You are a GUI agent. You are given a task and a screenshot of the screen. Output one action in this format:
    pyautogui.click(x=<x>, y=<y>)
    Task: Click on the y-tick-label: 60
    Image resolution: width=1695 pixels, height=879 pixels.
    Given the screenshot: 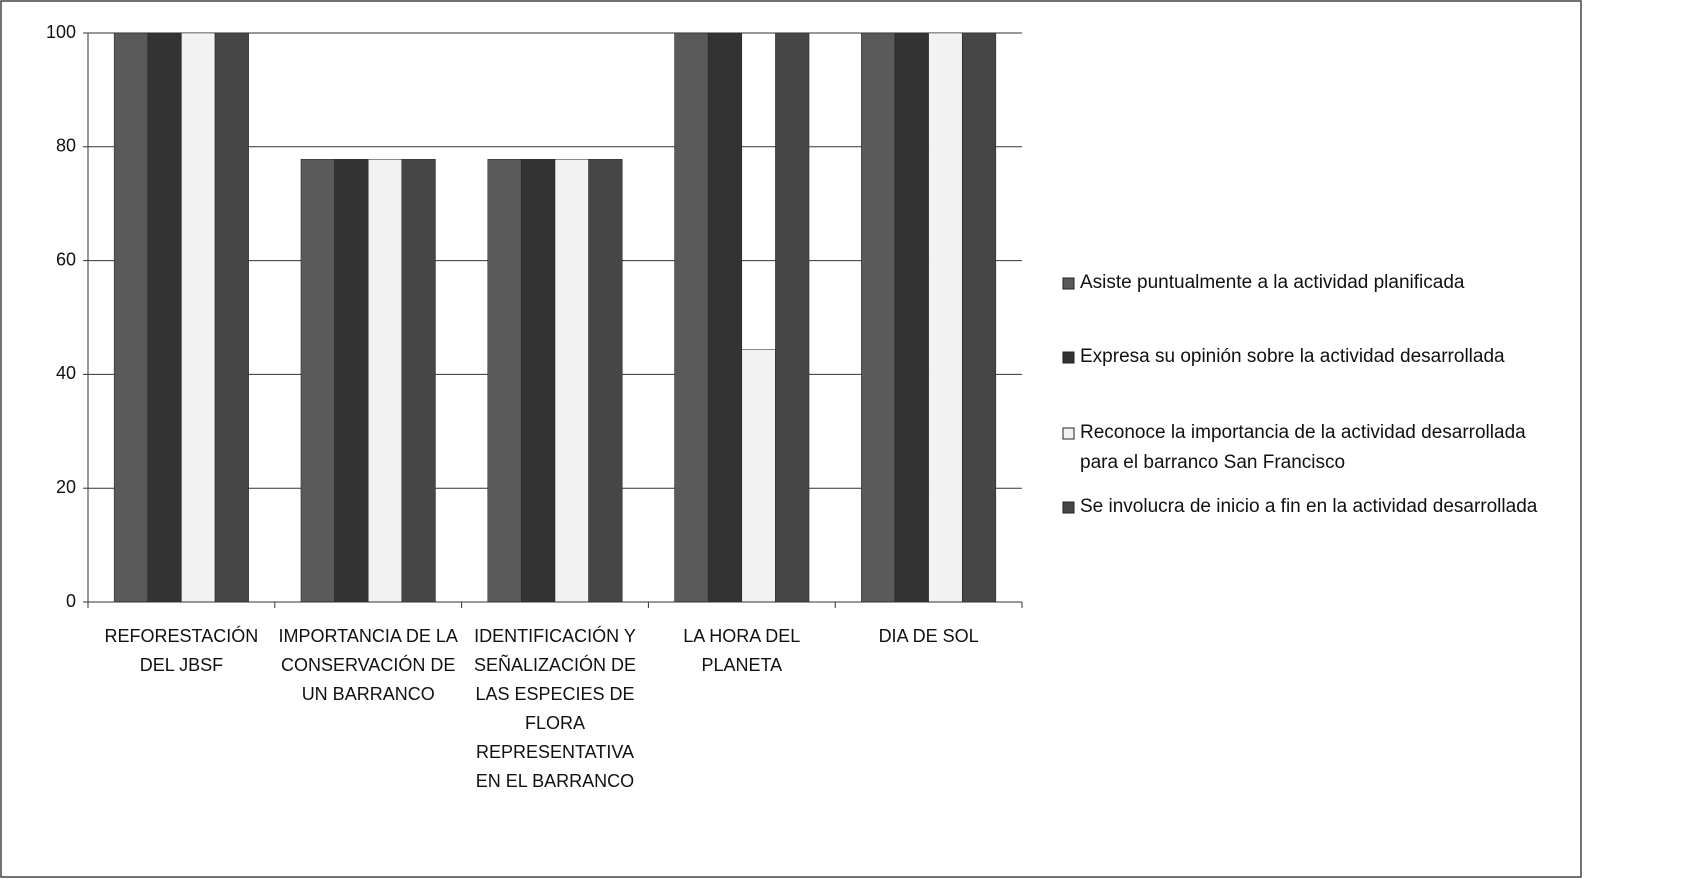 What is the action you would take?
    pyautogui.click(x=66, y=259)
    